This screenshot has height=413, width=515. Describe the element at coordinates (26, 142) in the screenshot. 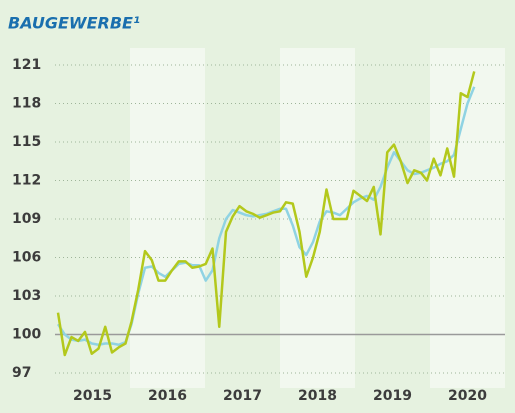

I see `y-tick-label: 115` at that location.